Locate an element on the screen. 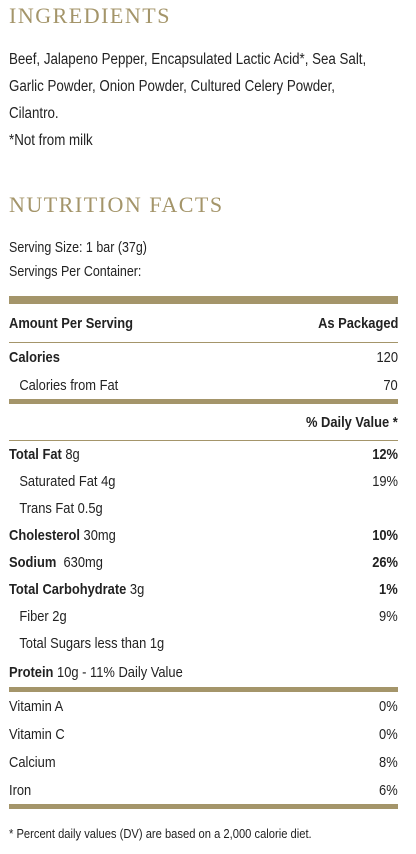 This screenshot has height=854, width=416. servings-per-container: Servings Per Container: is located at coordinates (75, 272).